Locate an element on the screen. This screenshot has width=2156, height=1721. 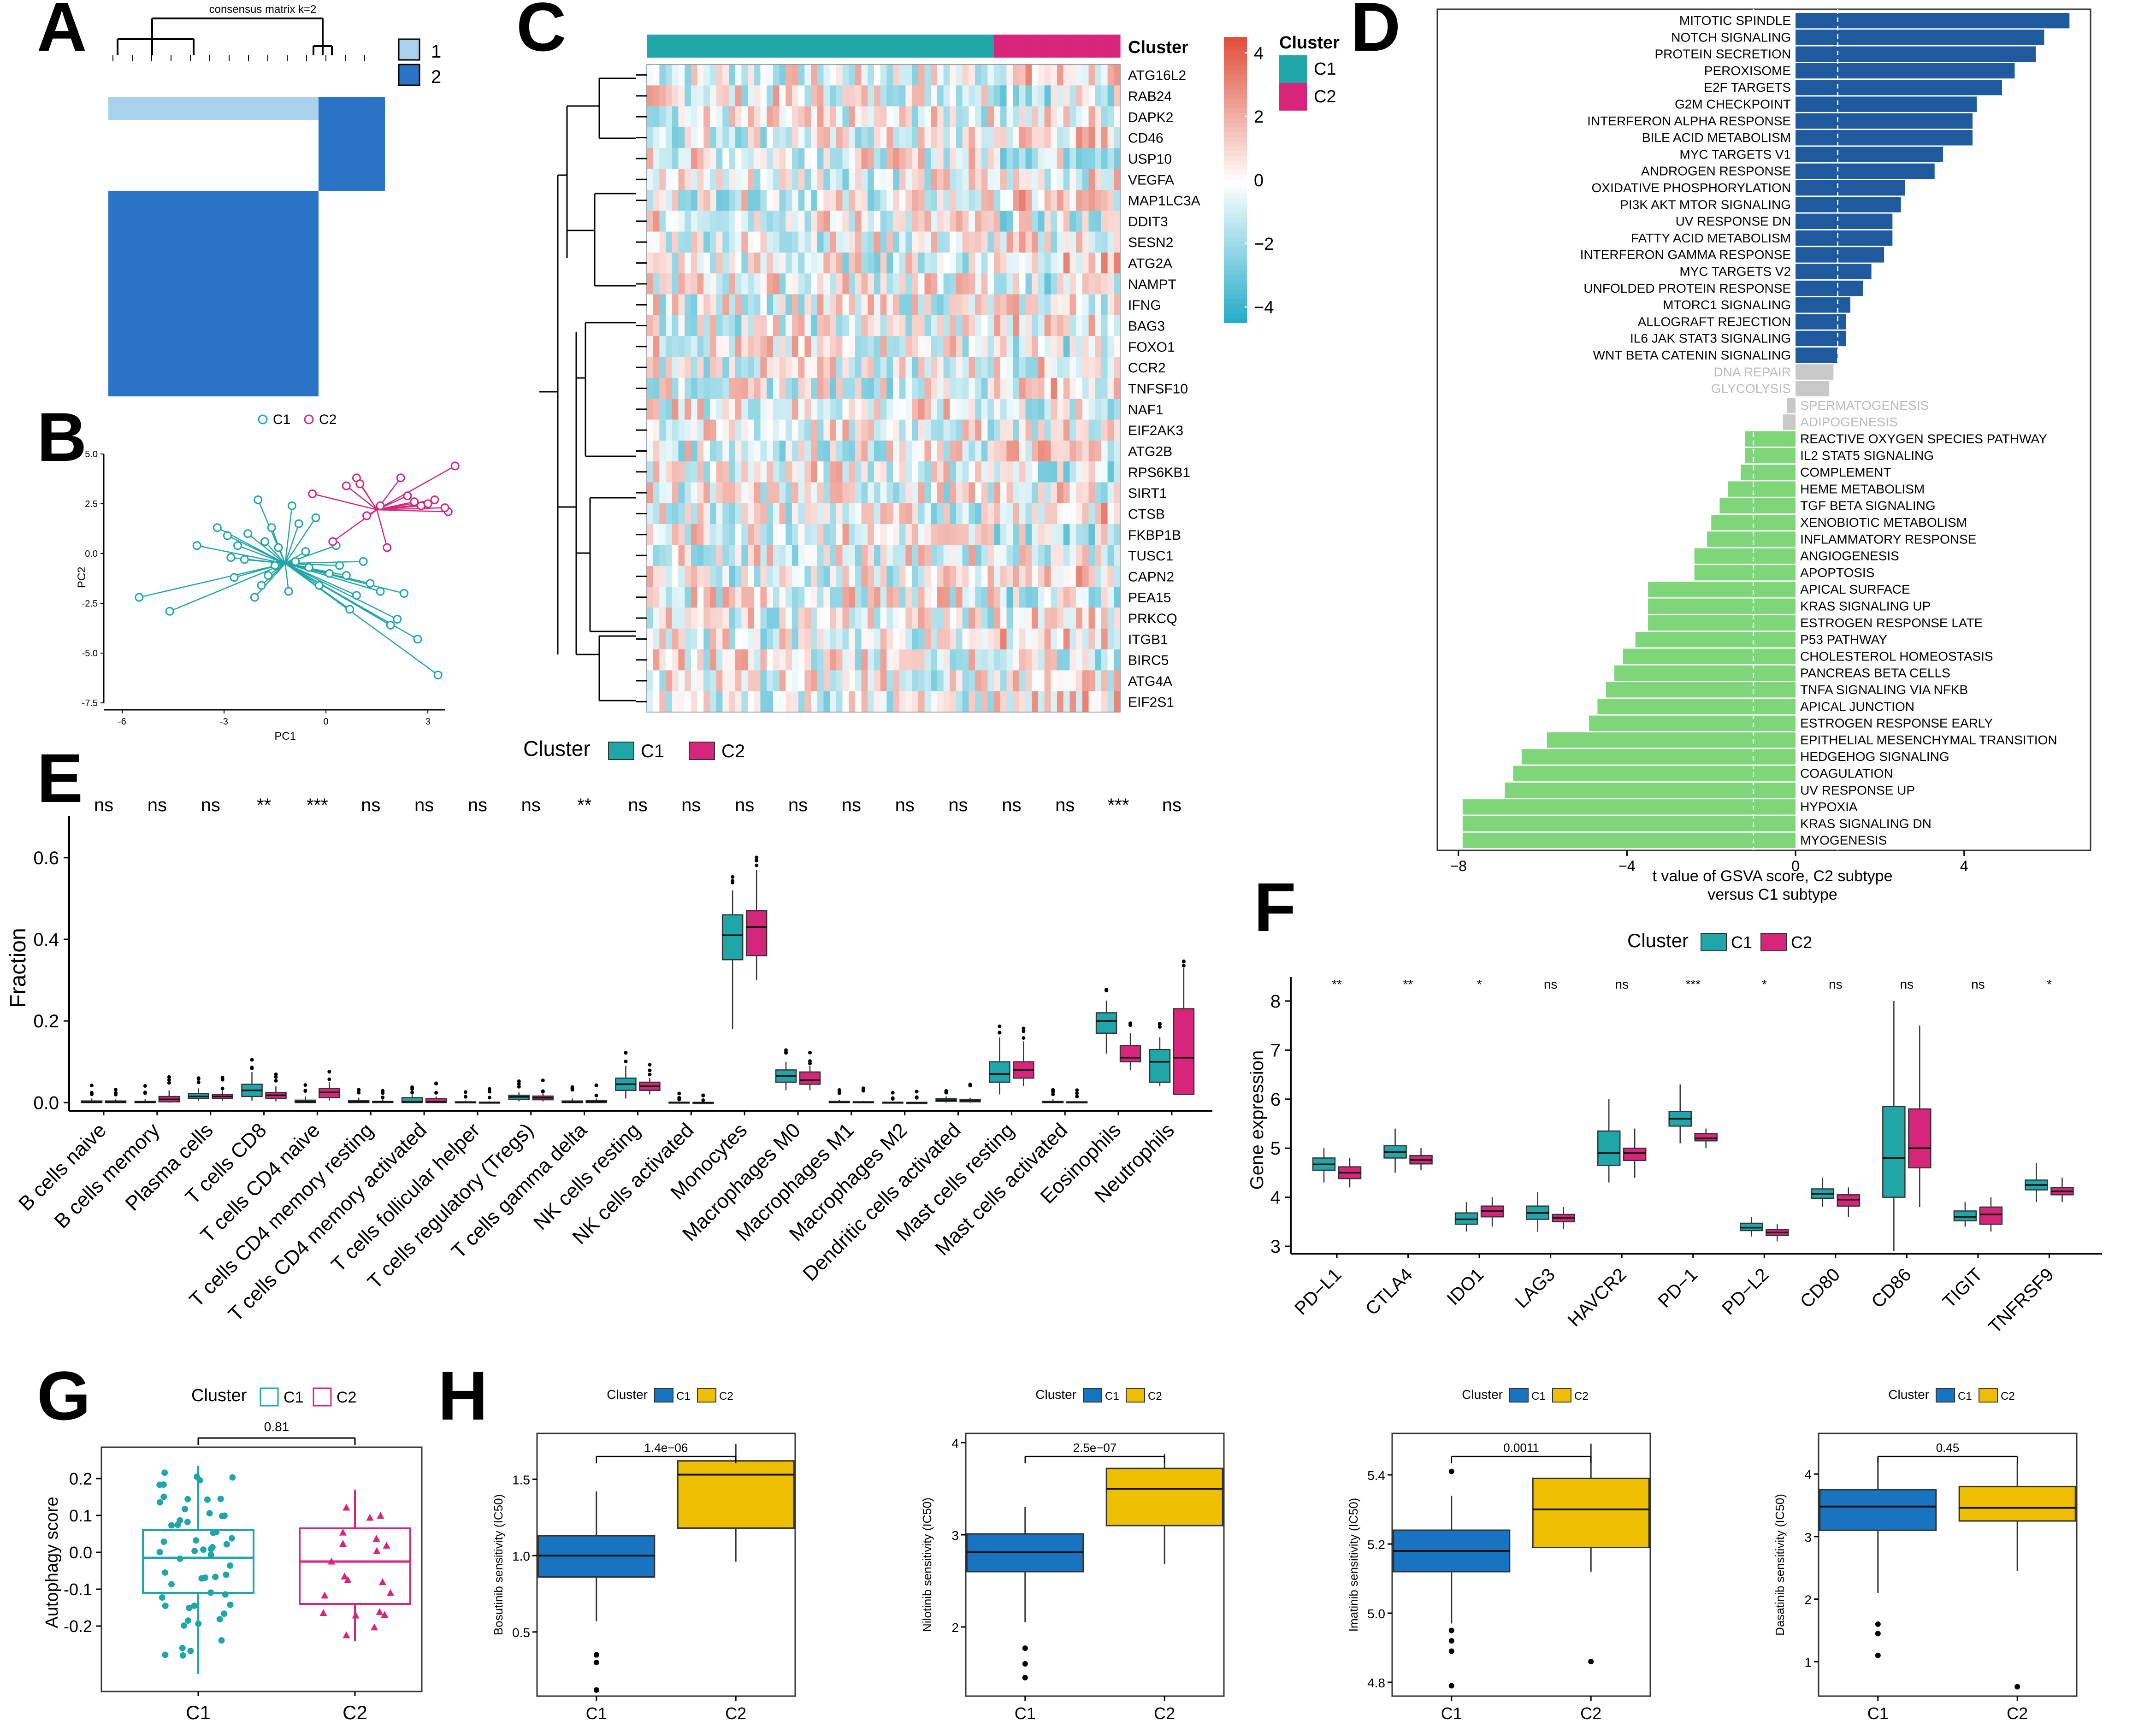
annotation-cell is located at coordinates (908, 46).